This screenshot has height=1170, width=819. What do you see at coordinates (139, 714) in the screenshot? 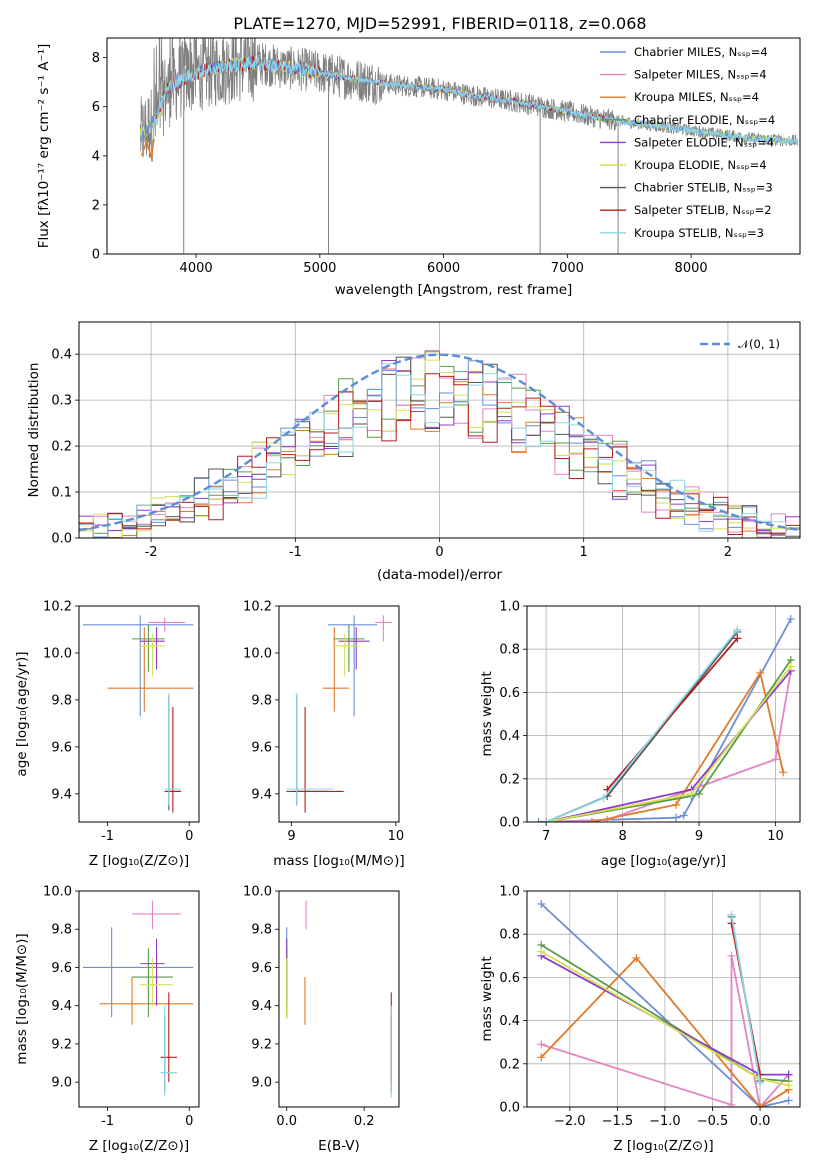
I see `age_vs_Z-frame` at bounding box center [139, 714].